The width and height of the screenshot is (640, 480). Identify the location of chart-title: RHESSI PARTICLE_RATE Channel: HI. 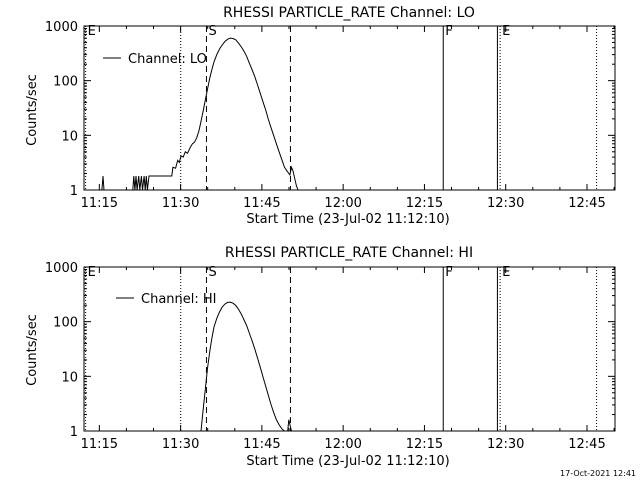
(349, 253).